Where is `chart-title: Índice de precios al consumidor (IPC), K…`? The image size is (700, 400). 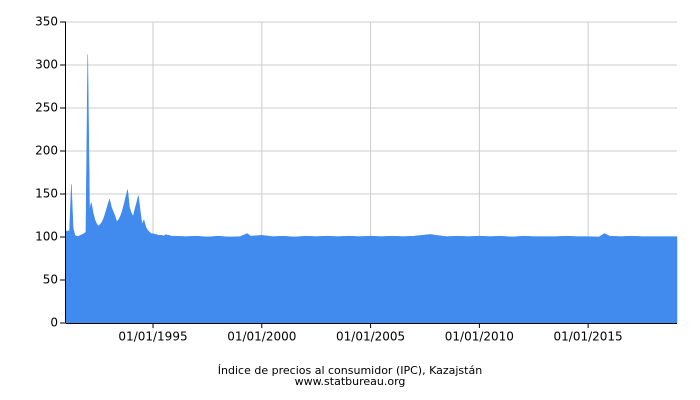
chart-title: Índice de precios al consumidor (IPC), K… is located at coordinates (350, 370).